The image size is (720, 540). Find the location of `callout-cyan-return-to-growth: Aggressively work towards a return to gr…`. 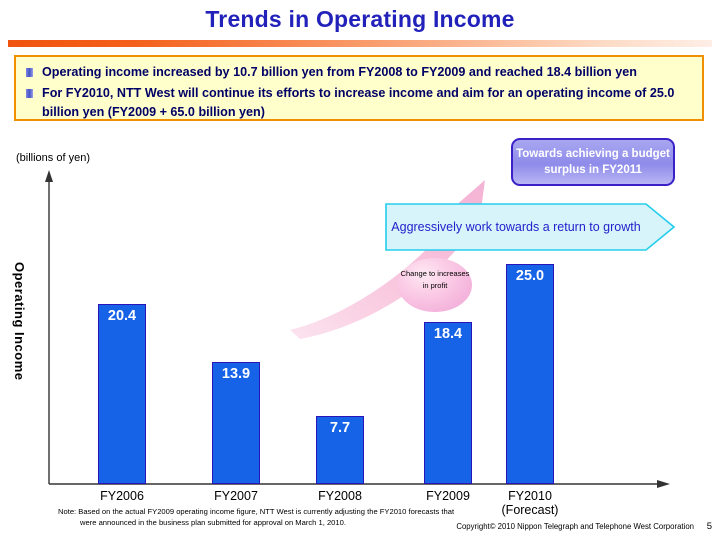

callout-cyan-return-to-growth: Aggressively work towards a return to gr… is located at coordinates (530, 227).